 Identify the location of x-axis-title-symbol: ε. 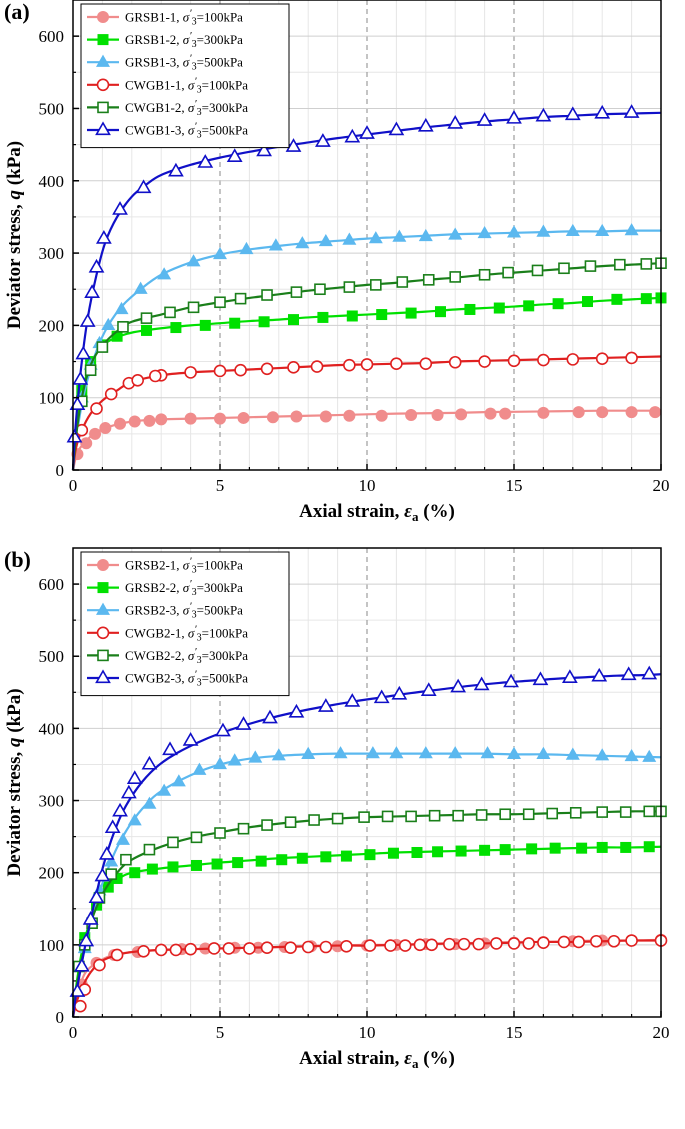
(408, 1058).